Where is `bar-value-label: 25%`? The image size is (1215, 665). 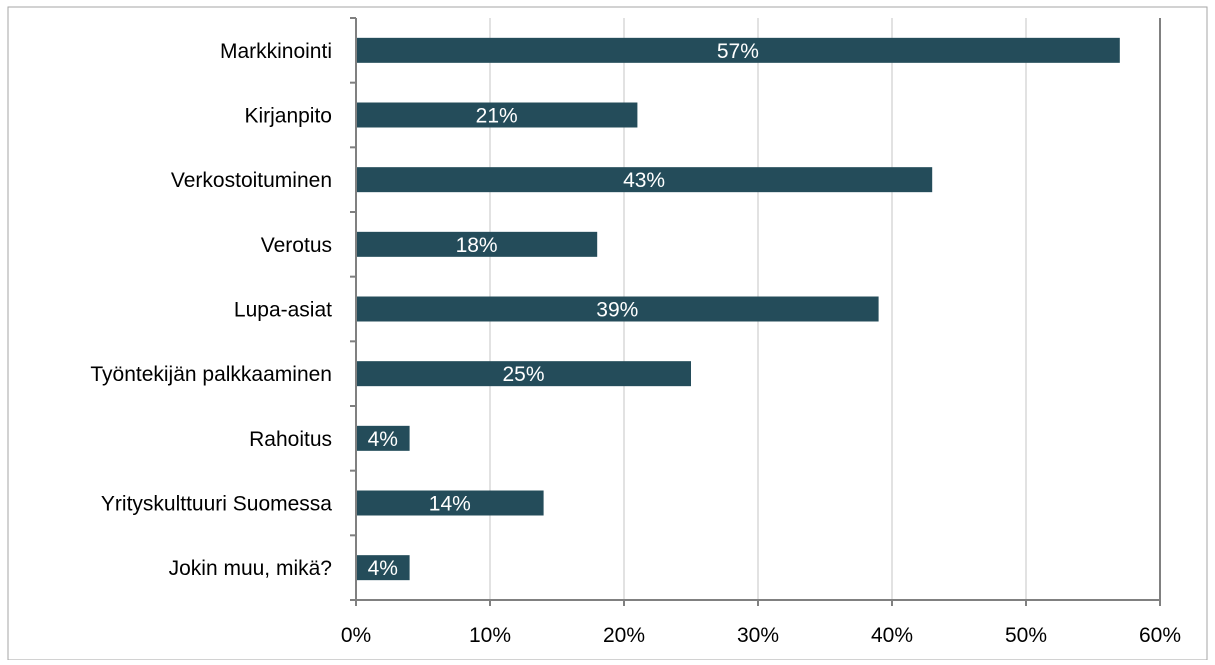 bar-value-label: 25% is located at coordinates (523, 374).